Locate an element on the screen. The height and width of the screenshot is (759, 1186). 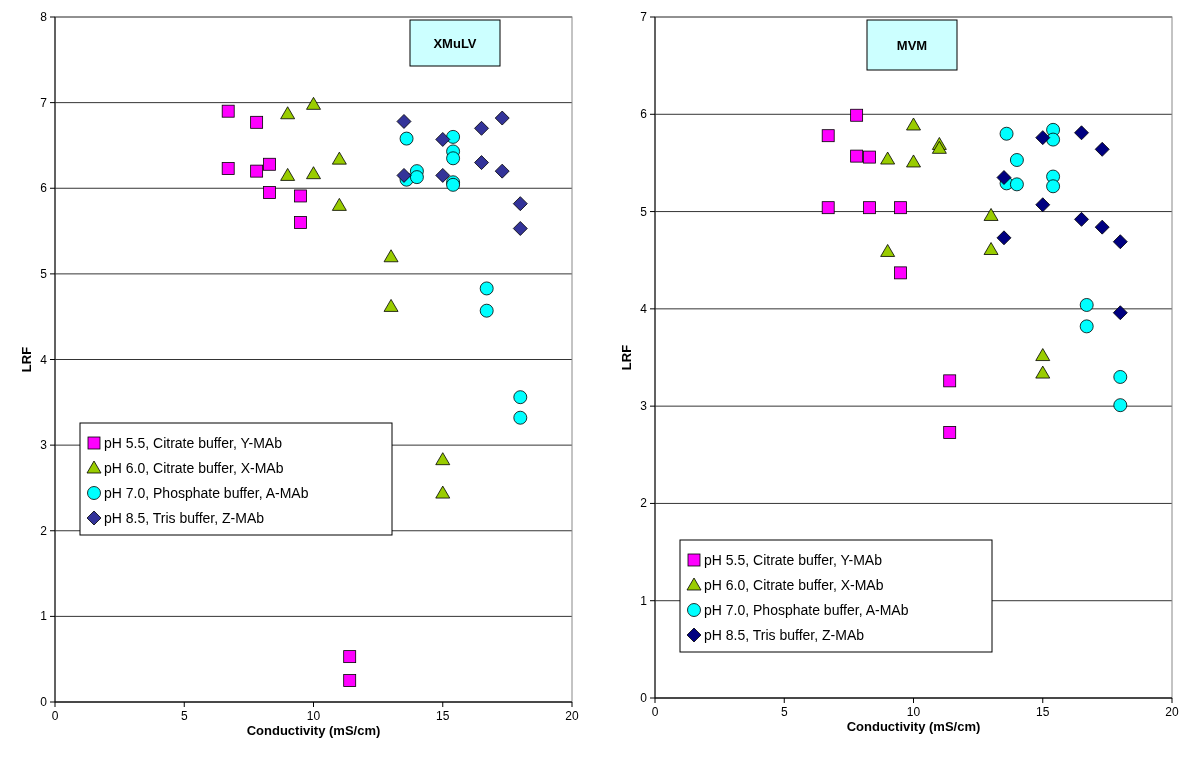
text: MVM is located at coordinates (912, 45).